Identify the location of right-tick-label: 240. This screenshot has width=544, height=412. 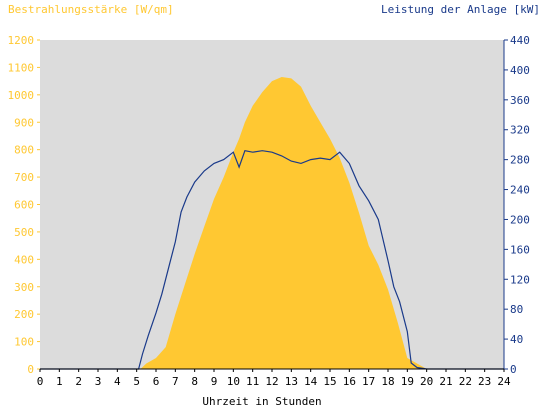
(520, 190).